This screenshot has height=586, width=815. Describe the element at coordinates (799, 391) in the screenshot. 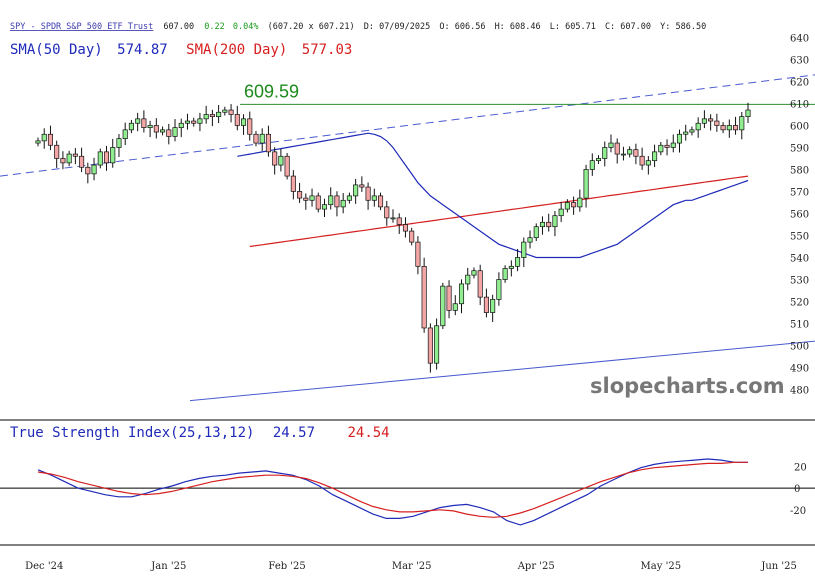

I see `price-tick-label: 480` at that location.